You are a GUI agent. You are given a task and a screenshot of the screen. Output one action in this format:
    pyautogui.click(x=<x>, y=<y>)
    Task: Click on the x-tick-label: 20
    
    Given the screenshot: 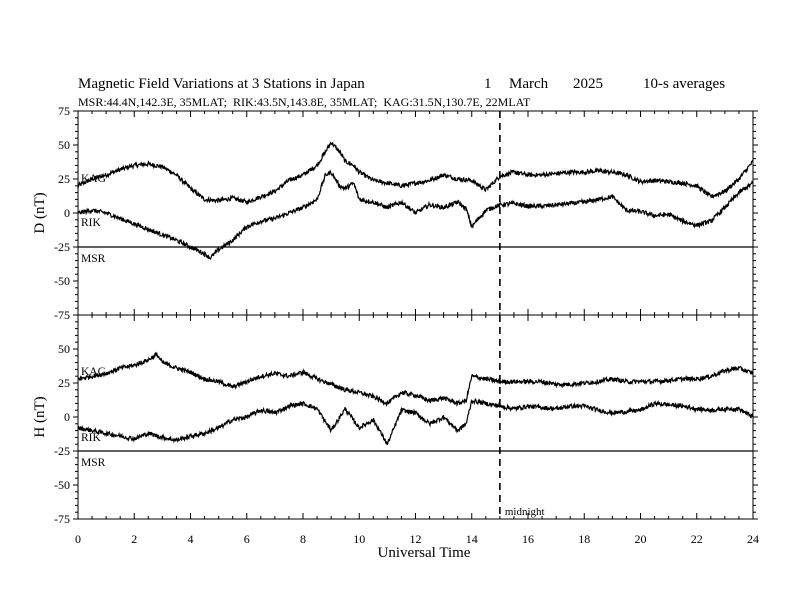 What is the action you would take?
    pyautogui.click(x=641, y=539)
    